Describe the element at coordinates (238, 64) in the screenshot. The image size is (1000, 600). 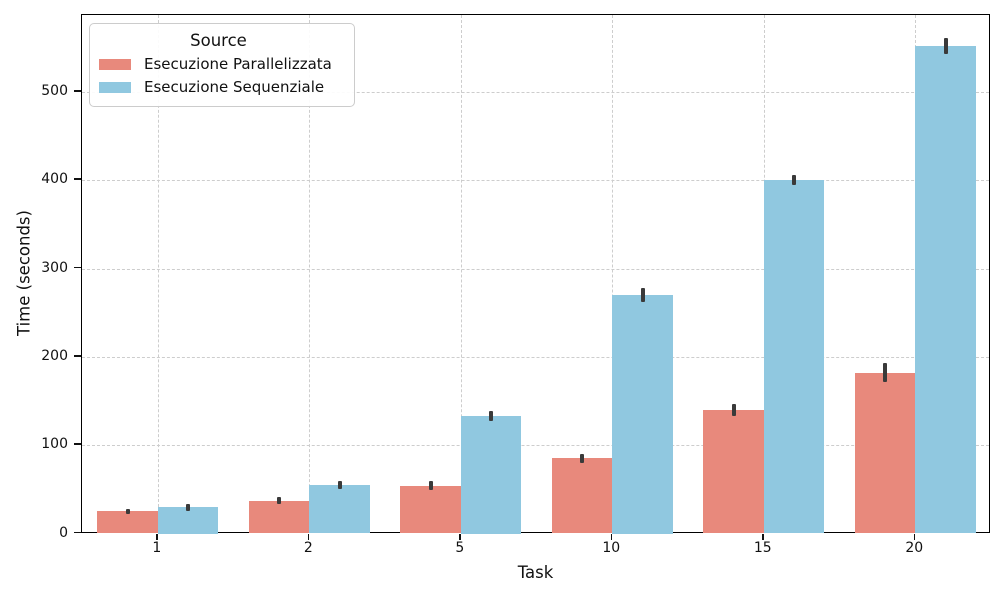
I see `legend-label-parallelizzata: Esecuzione Parallelizzata` at that location.